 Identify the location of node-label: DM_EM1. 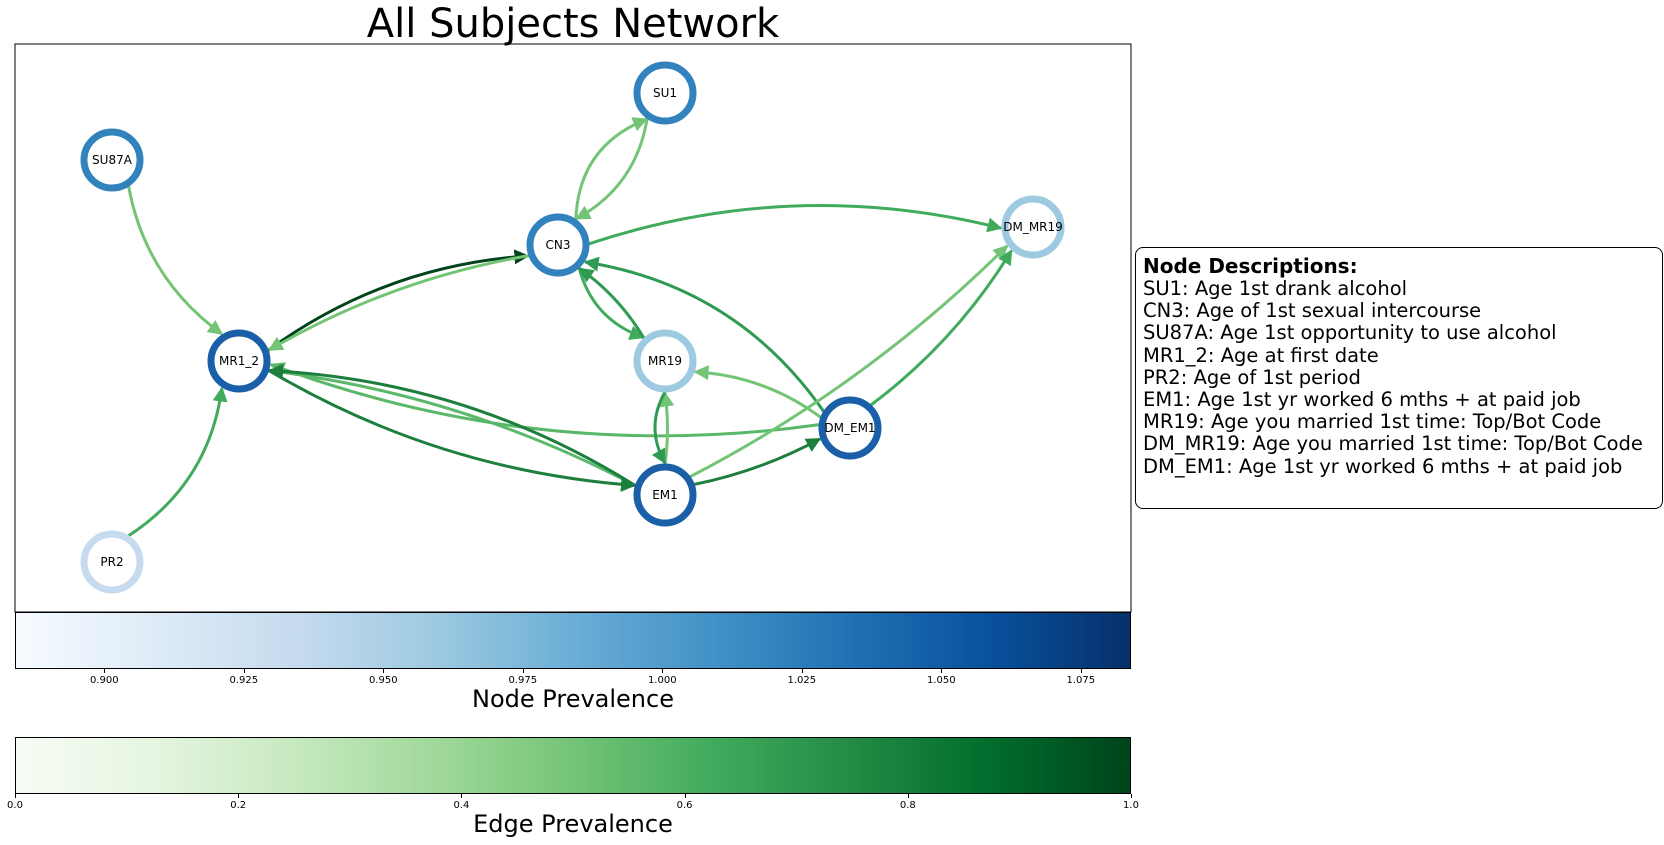
(849, 428).